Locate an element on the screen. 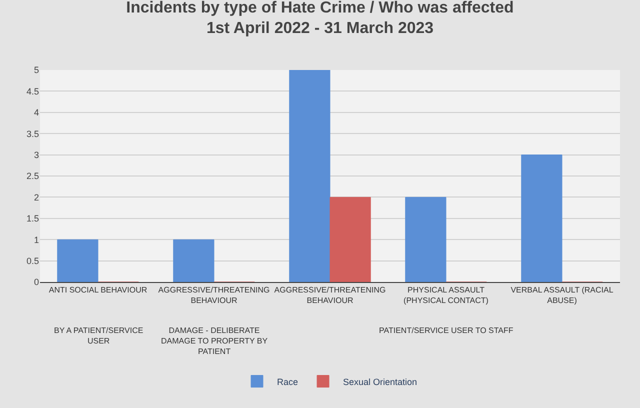  y-tick-label: 0.5 is located at coordinates (32, 261).